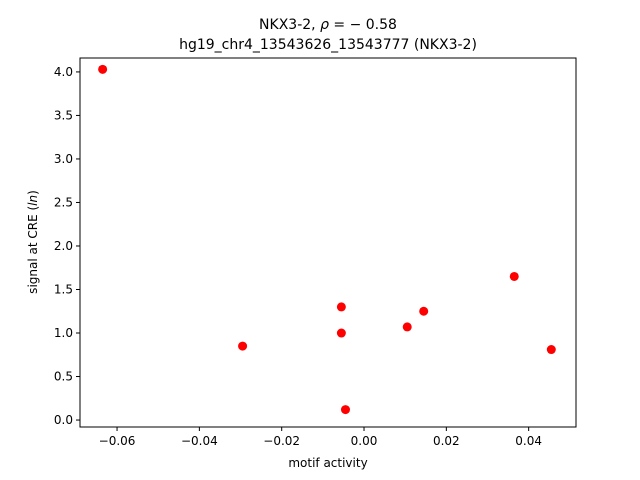 This screenshot has height=480, width=640. What do you see at coordinates (281, 441) in the screenshot?
I see `x-tick-label: −0.02` at bounding box center [281, 441].